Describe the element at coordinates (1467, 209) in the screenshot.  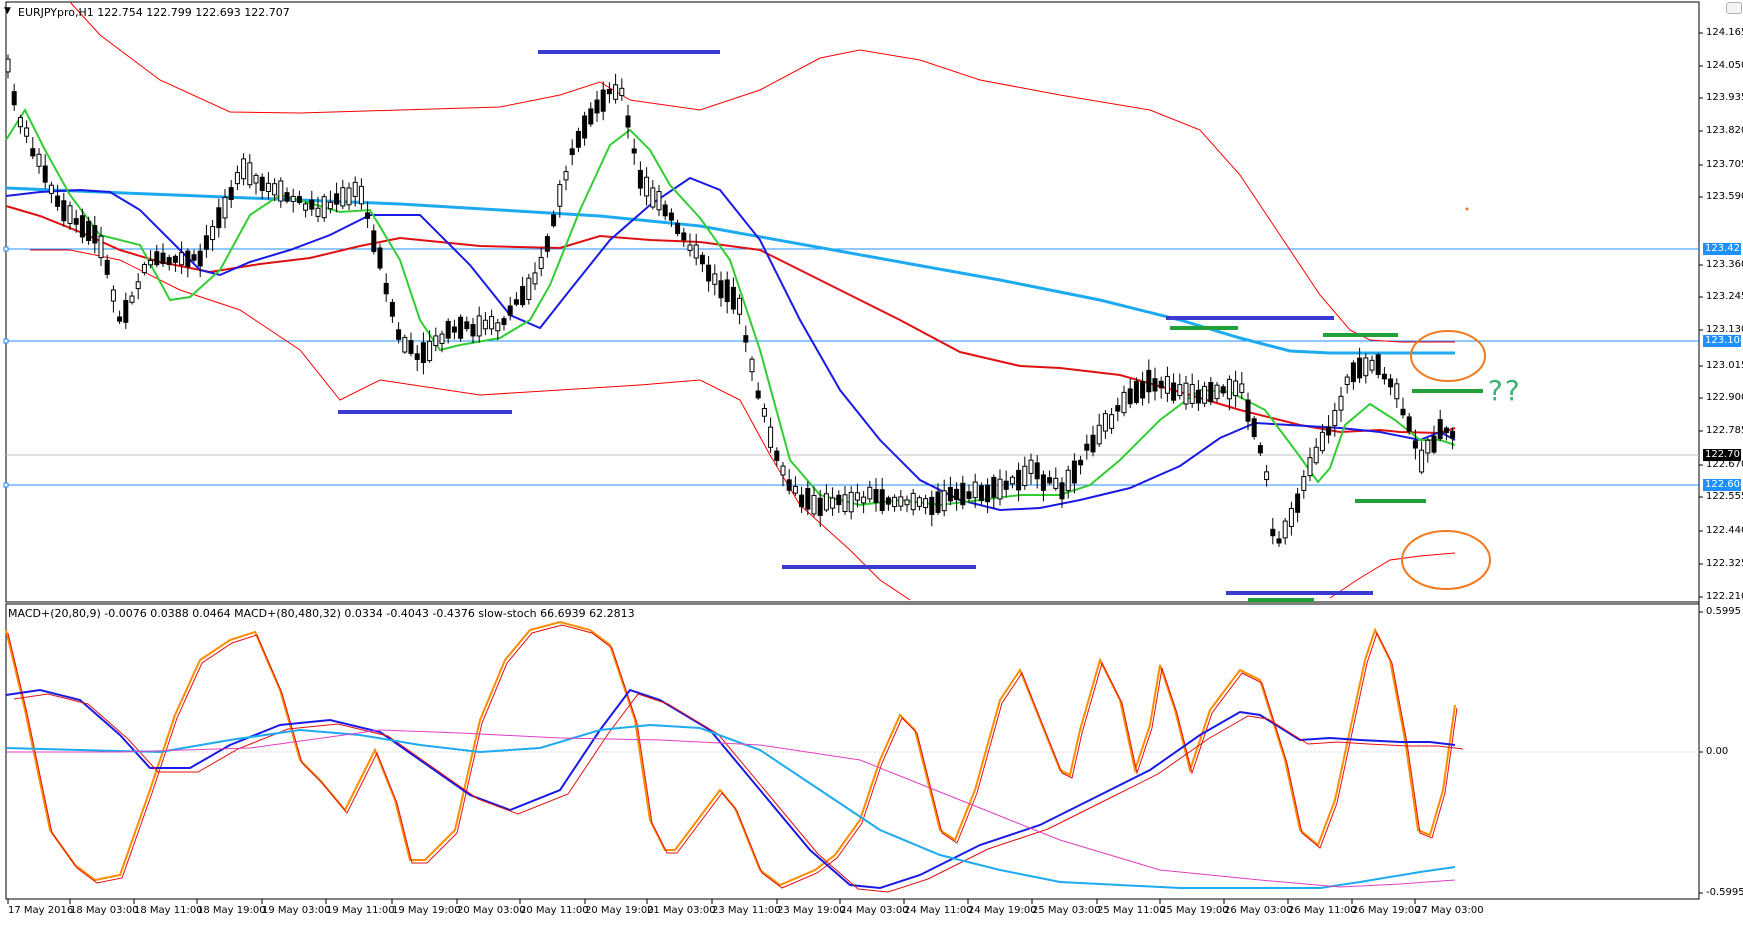
I see `marker-dot` at that location.